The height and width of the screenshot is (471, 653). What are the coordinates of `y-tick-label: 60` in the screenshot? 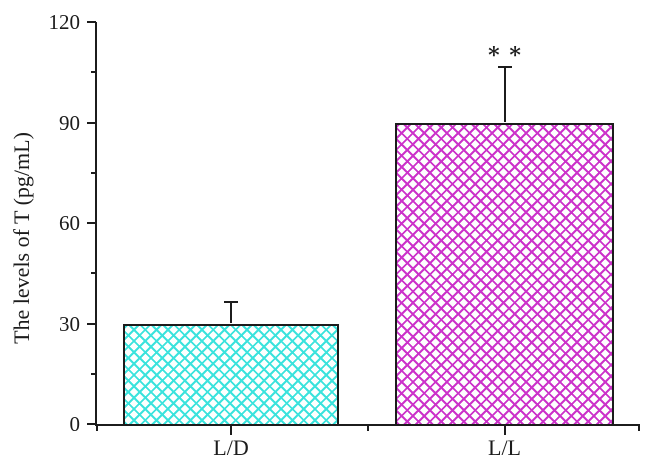 It's located at (69, 223).